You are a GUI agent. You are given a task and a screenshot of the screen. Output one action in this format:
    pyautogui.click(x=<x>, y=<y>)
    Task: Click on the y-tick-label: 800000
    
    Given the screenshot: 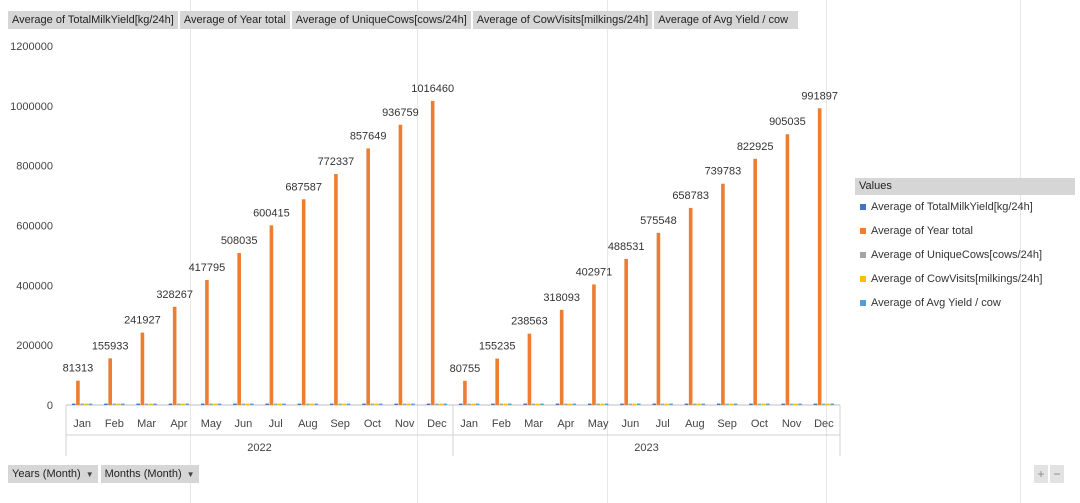 What is the action you would take?
    pyautogui.click(x=34, y=167)
    